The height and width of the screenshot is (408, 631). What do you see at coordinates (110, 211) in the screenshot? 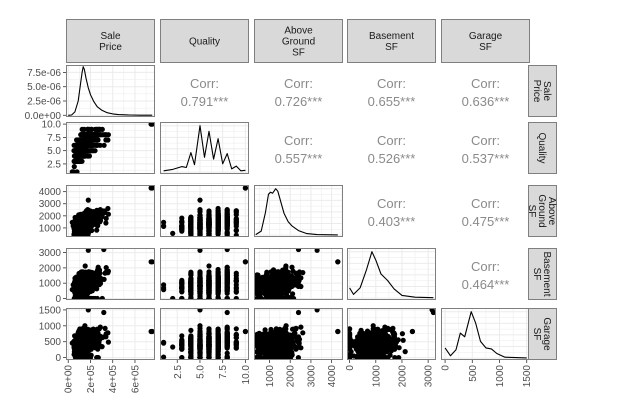
I see `panel-above_ground_sf-vs-sale_price` at bounding box center [110, 211].